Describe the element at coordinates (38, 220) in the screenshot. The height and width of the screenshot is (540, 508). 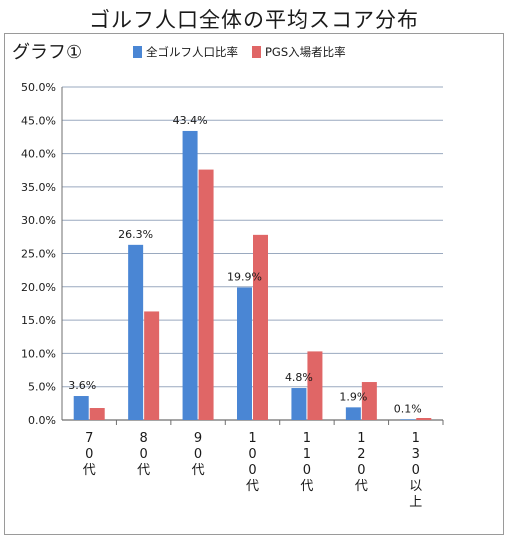
I see `y-tick-label: 30.0%` at that location.